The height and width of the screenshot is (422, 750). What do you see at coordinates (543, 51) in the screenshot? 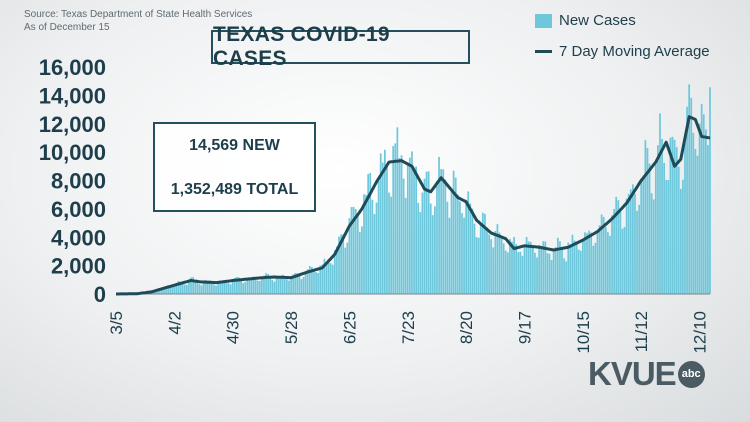
I see `legend-line-swatch` at bounding box center [543, 51].